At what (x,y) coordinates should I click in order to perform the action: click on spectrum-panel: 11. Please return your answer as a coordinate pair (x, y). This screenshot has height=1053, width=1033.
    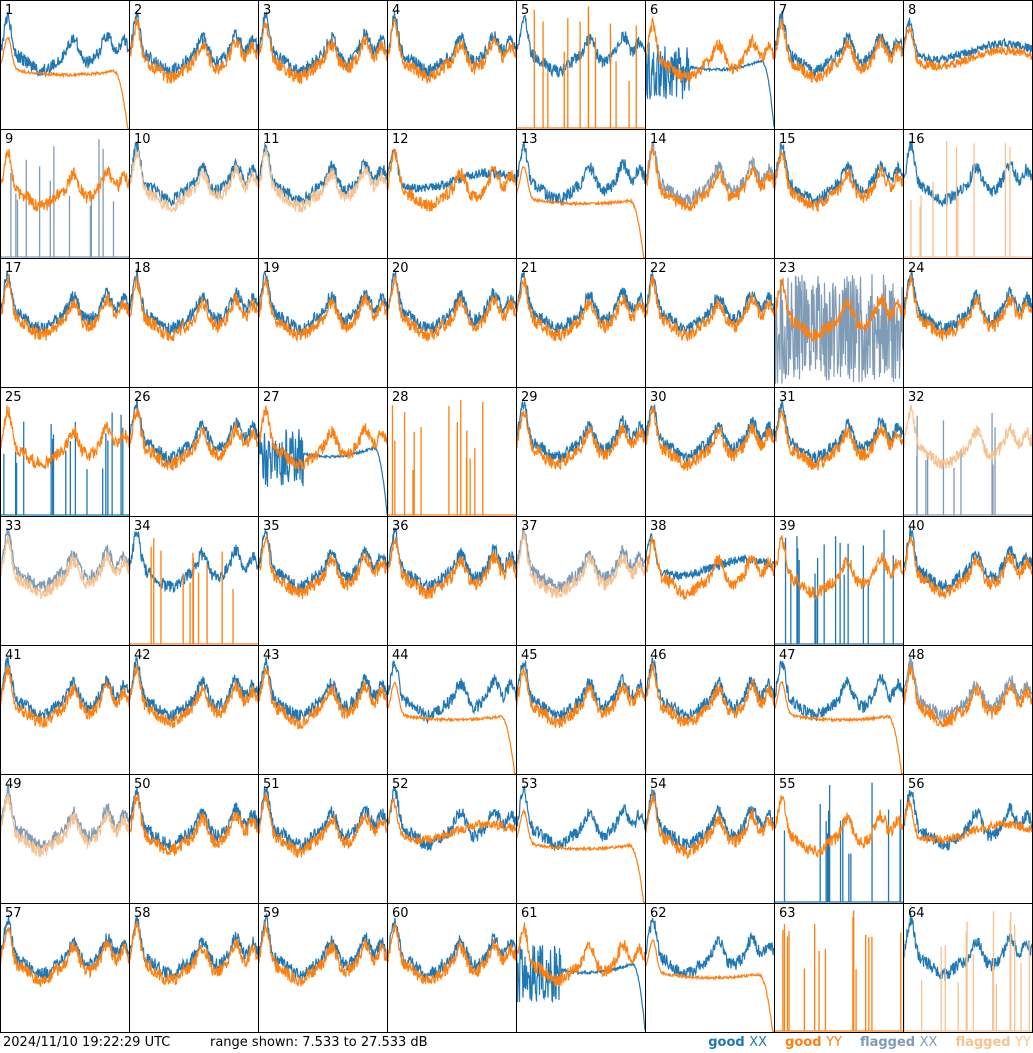
    Looking at the image, I should click on (323, 194).